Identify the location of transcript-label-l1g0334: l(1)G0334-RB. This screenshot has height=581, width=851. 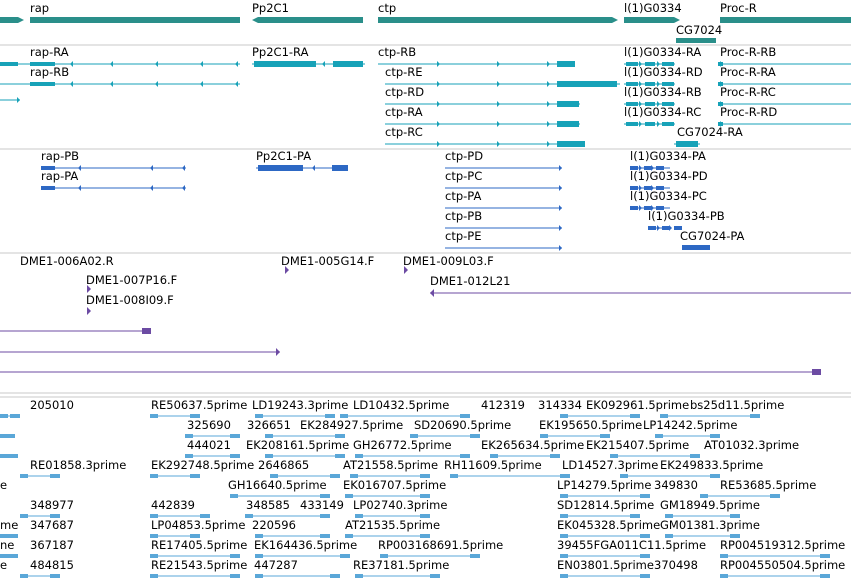
(663, 92).